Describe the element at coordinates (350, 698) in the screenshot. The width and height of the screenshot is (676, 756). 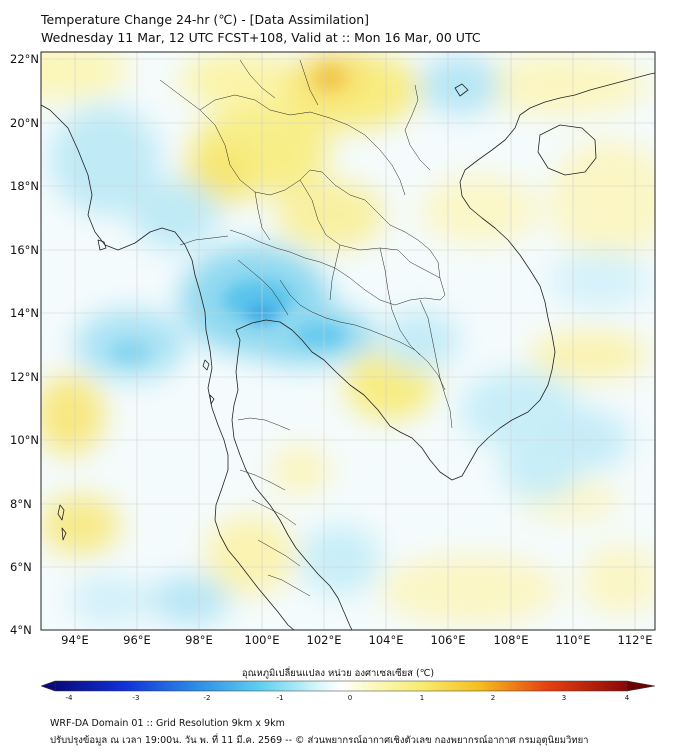
I see `colorbar-tick: 0` at that location.